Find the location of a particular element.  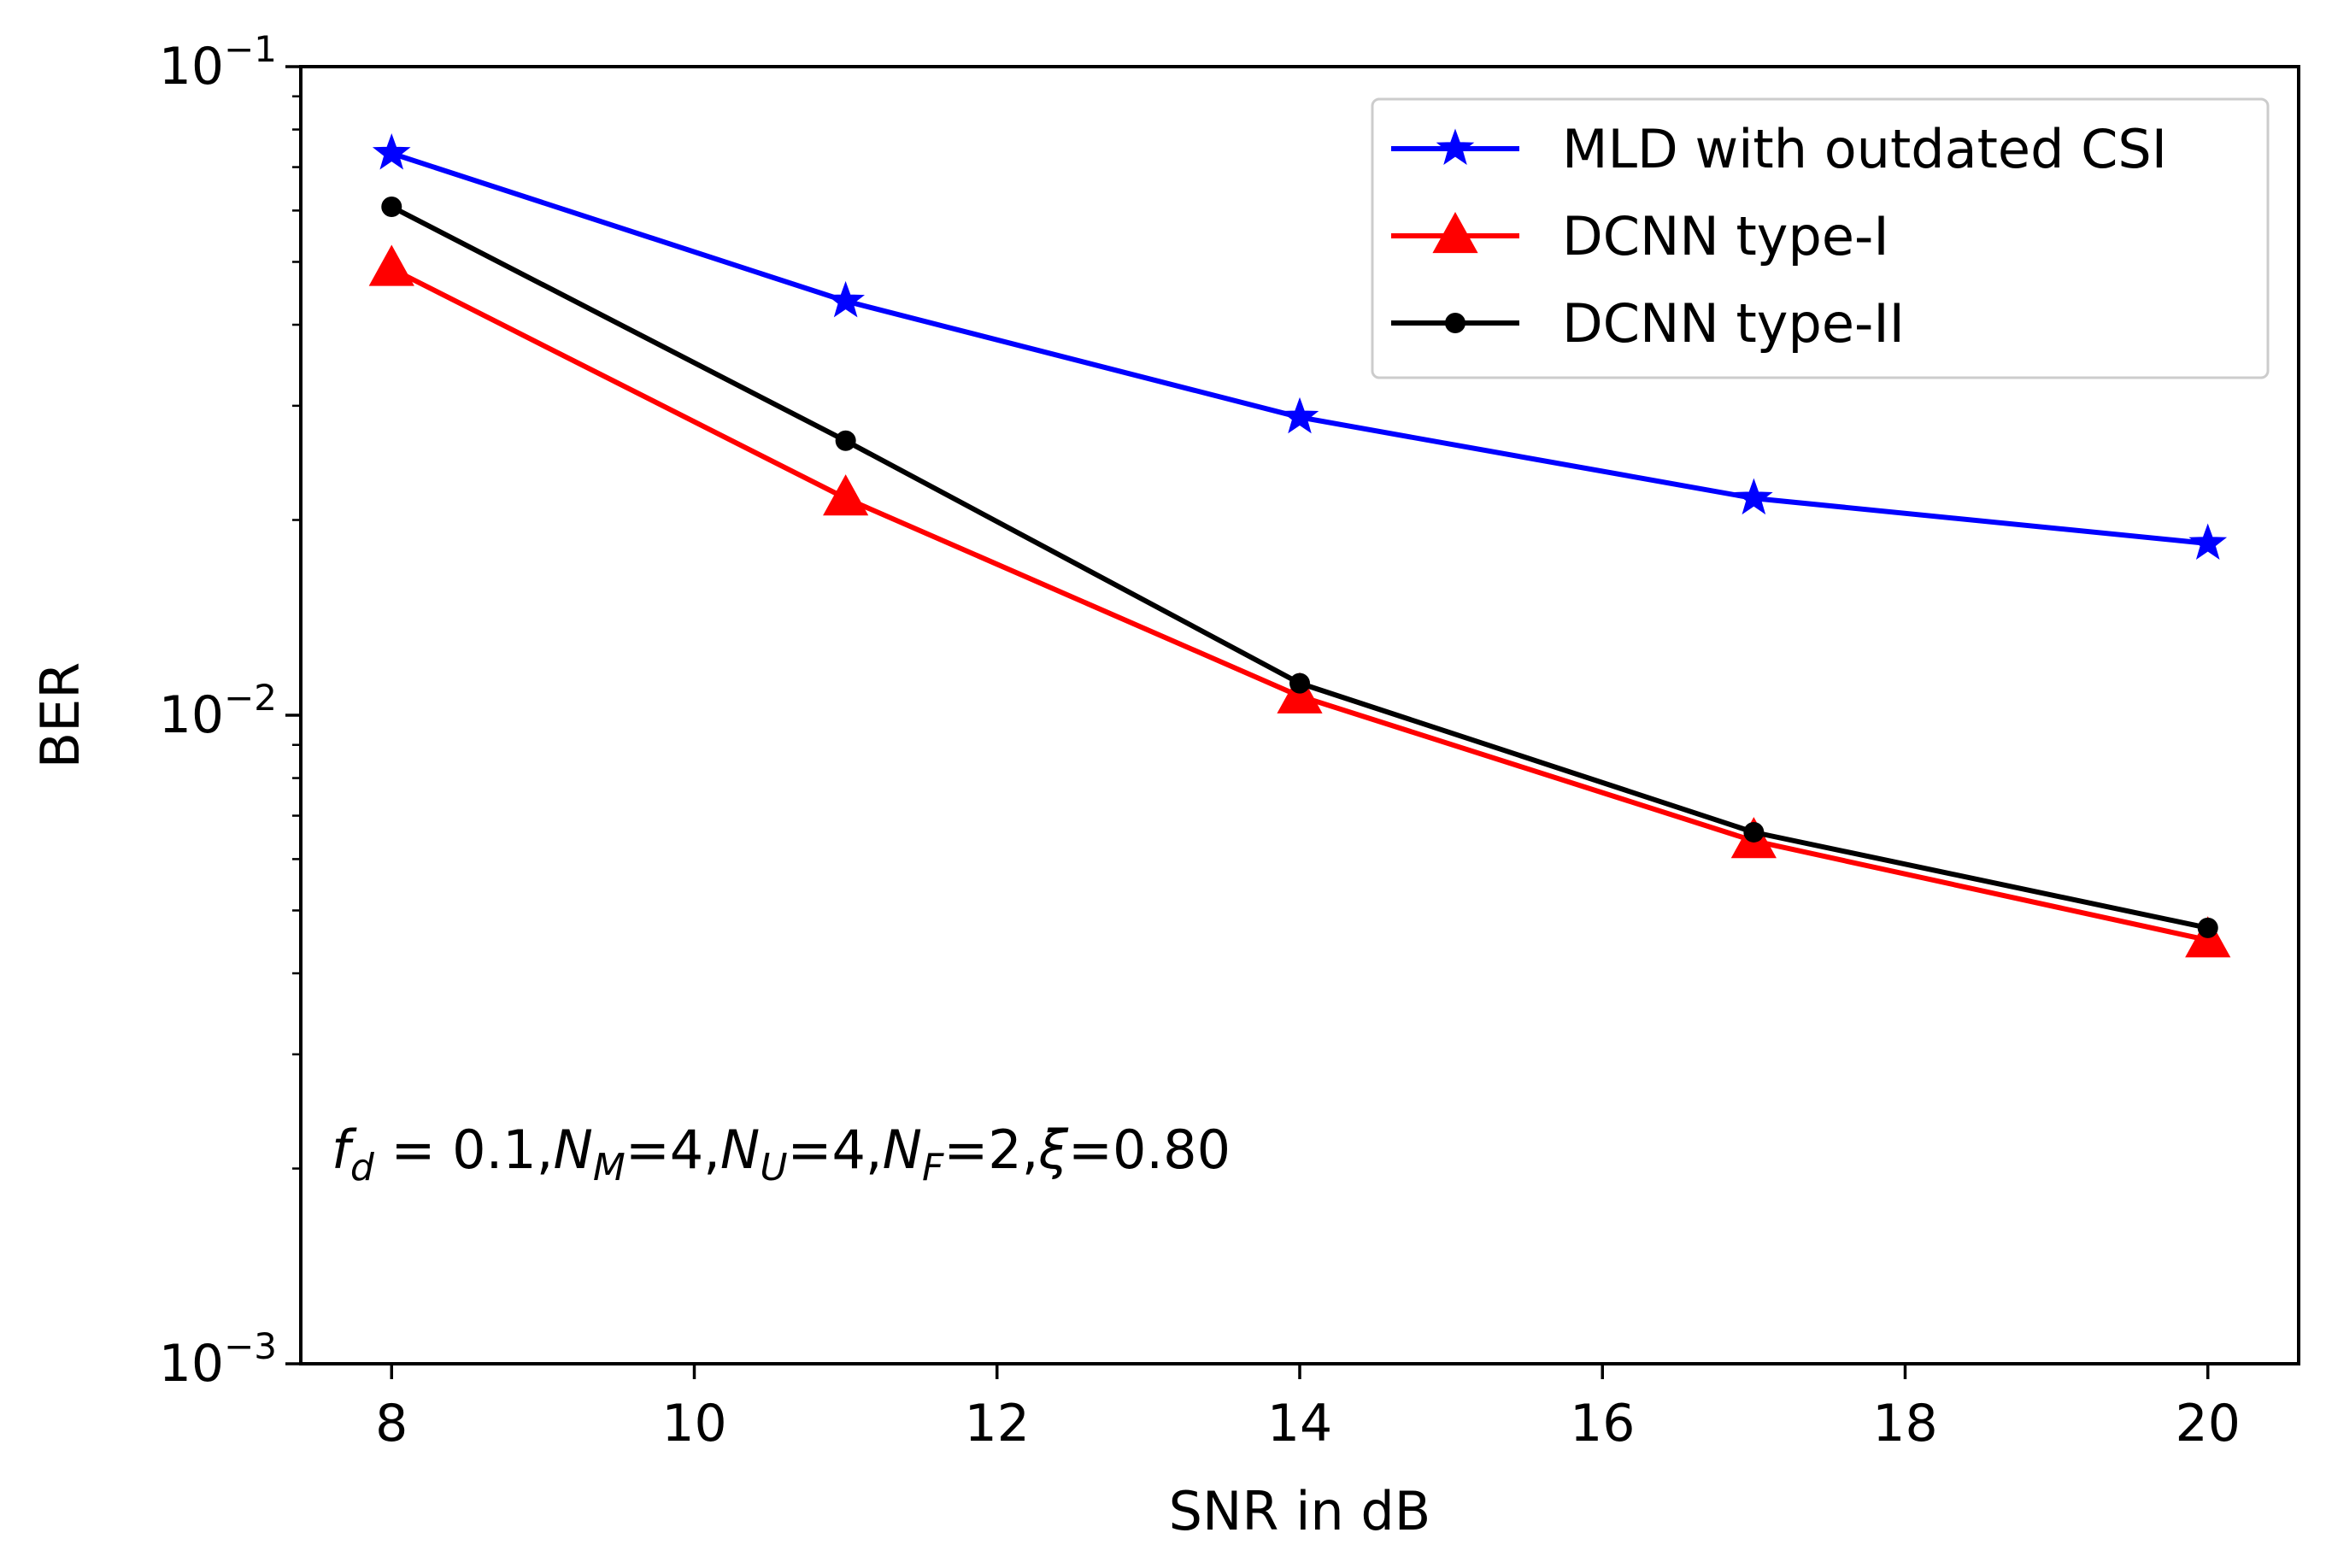

legend-entry-3: DCNN type-II is located at coordinates (1648, 323).